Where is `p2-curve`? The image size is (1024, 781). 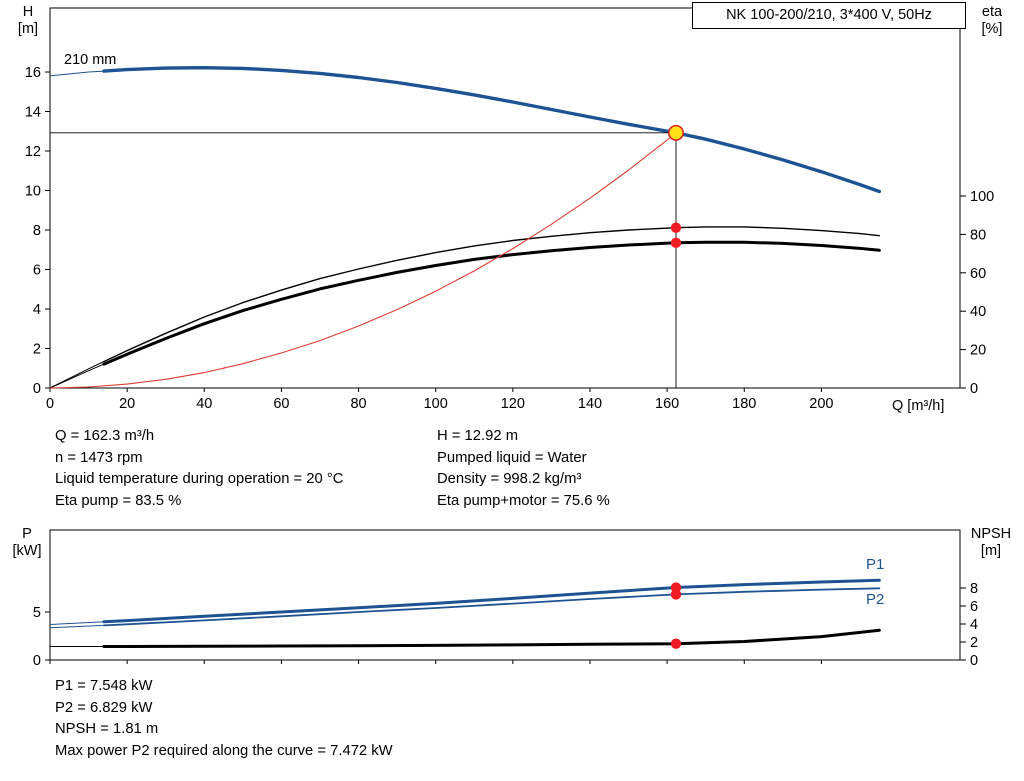 p2-curve is located at coordinates (492, 607).